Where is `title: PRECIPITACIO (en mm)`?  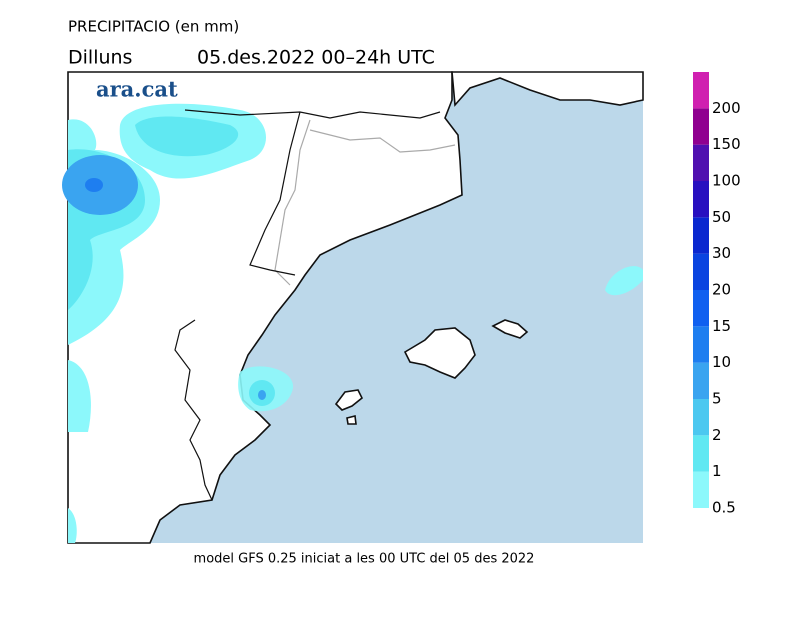
title: PRECIPITACIO (en mm) is located at coordinates (153, 27).